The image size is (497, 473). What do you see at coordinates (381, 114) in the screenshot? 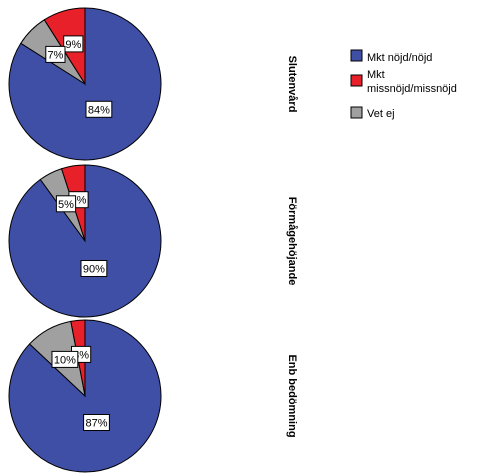
I see `legend-label: Vet ej` at bounding box center [381, 114].